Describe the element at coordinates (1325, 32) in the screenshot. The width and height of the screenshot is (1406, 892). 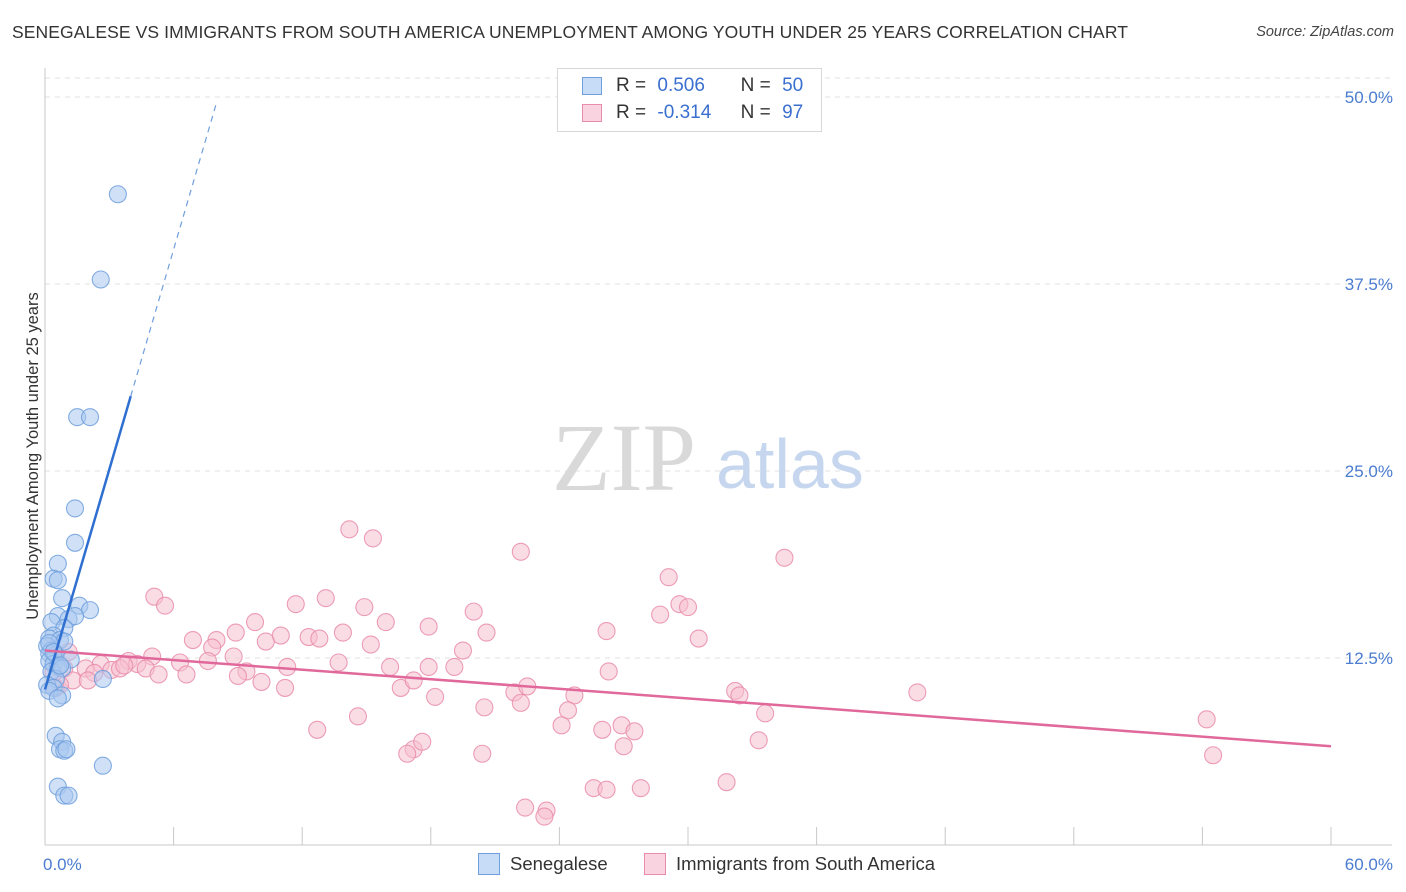
I see `source-label: Source: ZipAtlas.com` at that location.